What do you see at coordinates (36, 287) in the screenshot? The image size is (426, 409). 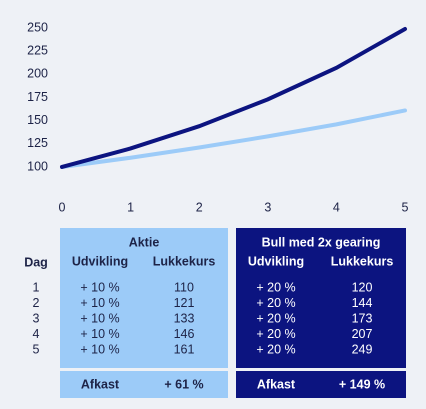 I see `day: 1` at bounding box center [36, 287].